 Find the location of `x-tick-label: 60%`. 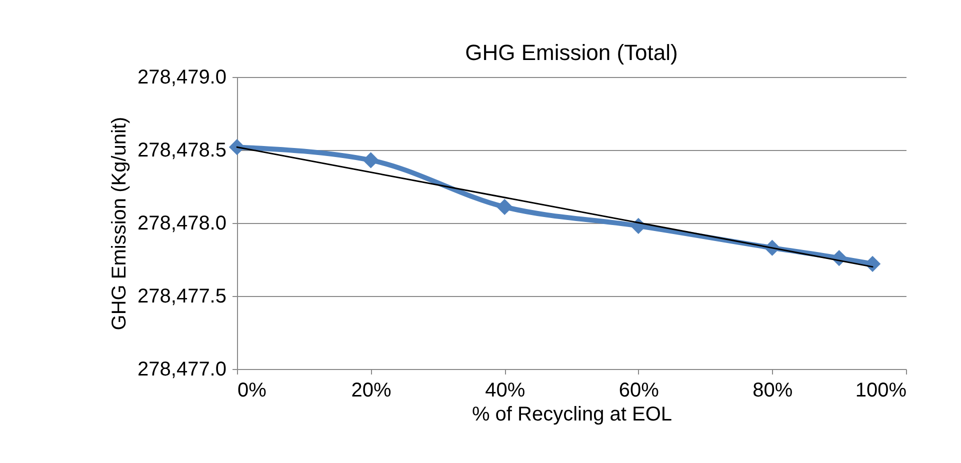

x-tick-label: 60% is located at coordinates (639, 391).